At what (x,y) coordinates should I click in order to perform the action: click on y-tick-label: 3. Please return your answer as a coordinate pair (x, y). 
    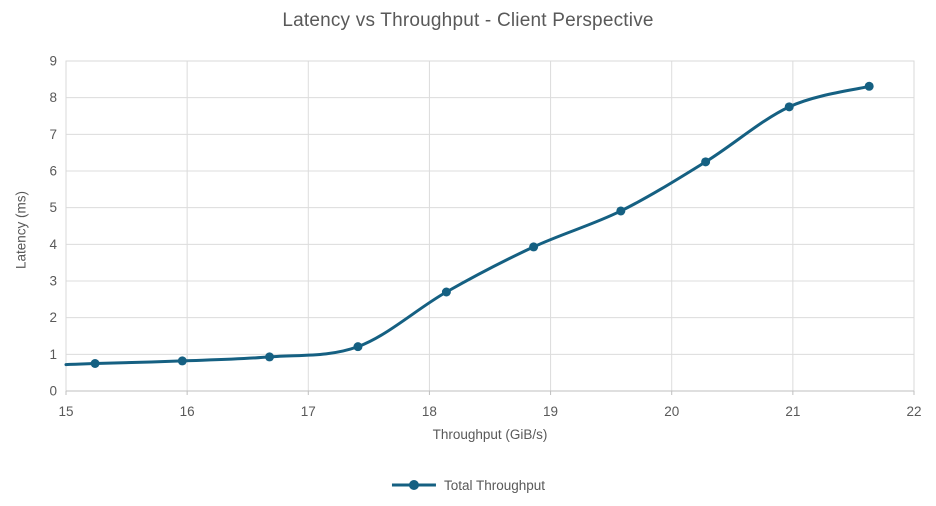
    Looking at the image, I should click on (53, 281).